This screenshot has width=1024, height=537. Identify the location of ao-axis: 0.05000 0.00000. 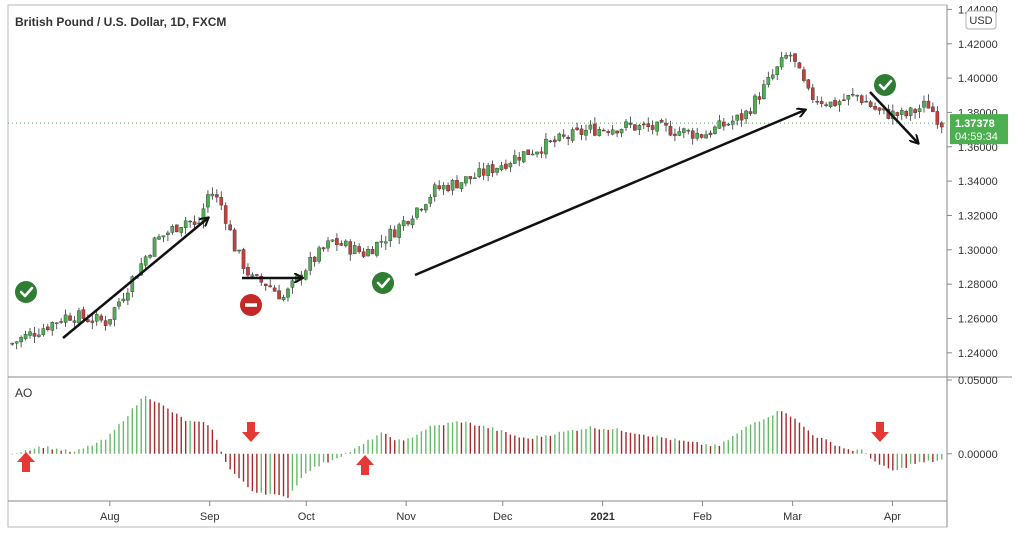
(972, 418).